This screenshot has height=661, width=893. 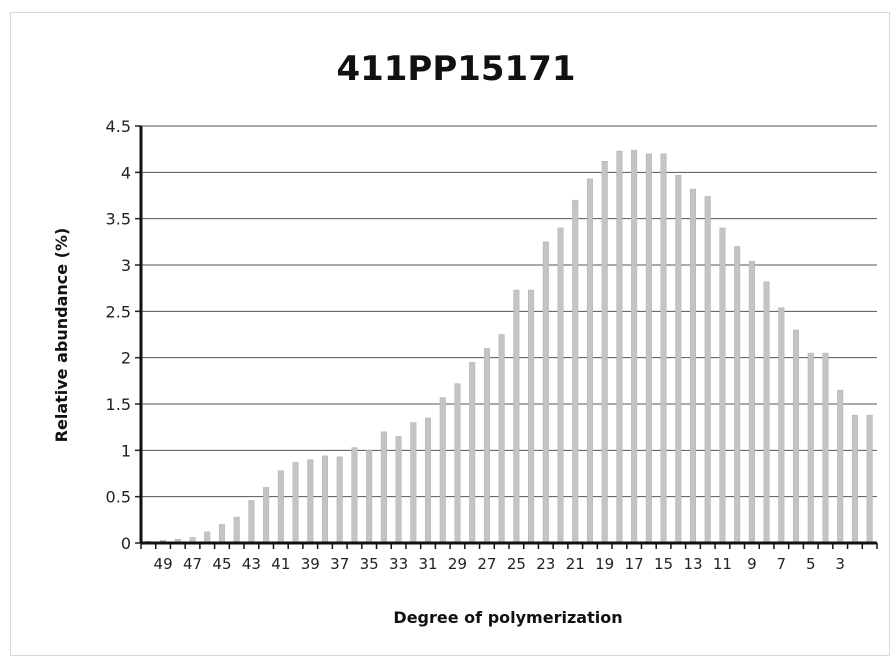 I want to click on y-tick-label: 1.5, so click(x=118, y=404).